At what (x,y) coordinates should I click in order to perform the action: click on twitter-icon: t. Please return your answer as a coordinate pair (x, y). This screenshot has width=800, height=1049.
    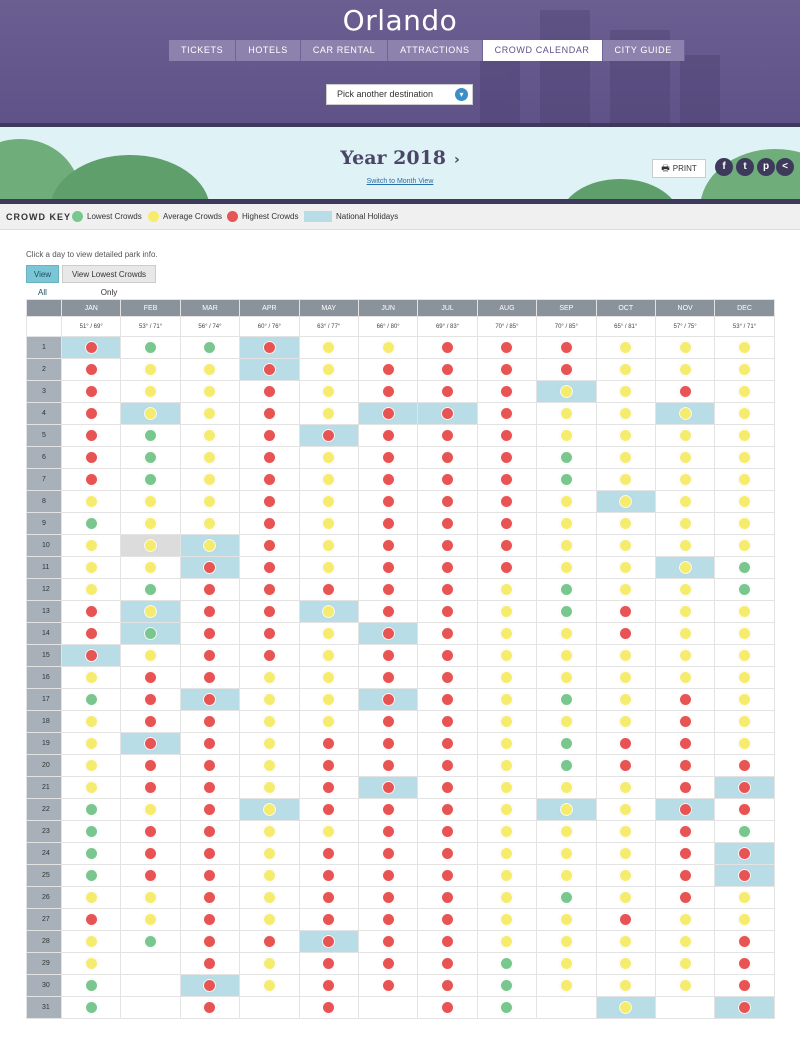
    Looking at the image, I should click on (745, 167).